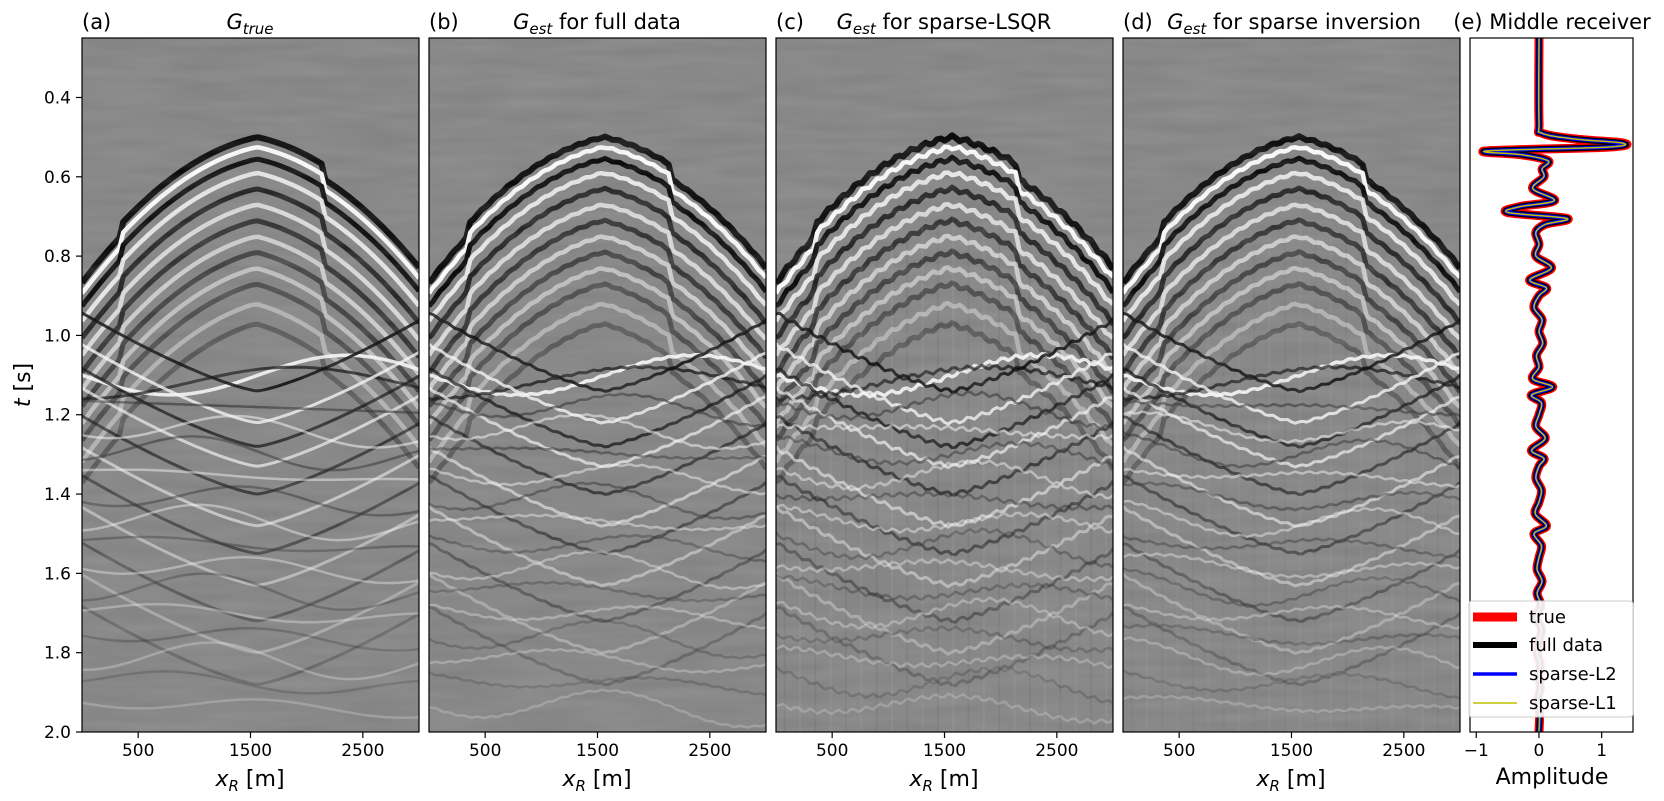  Describe the element at coordinates (57, 178) in the screenshot. I see `panel-a-y-tick-label-0.6: 0.6` at that location.